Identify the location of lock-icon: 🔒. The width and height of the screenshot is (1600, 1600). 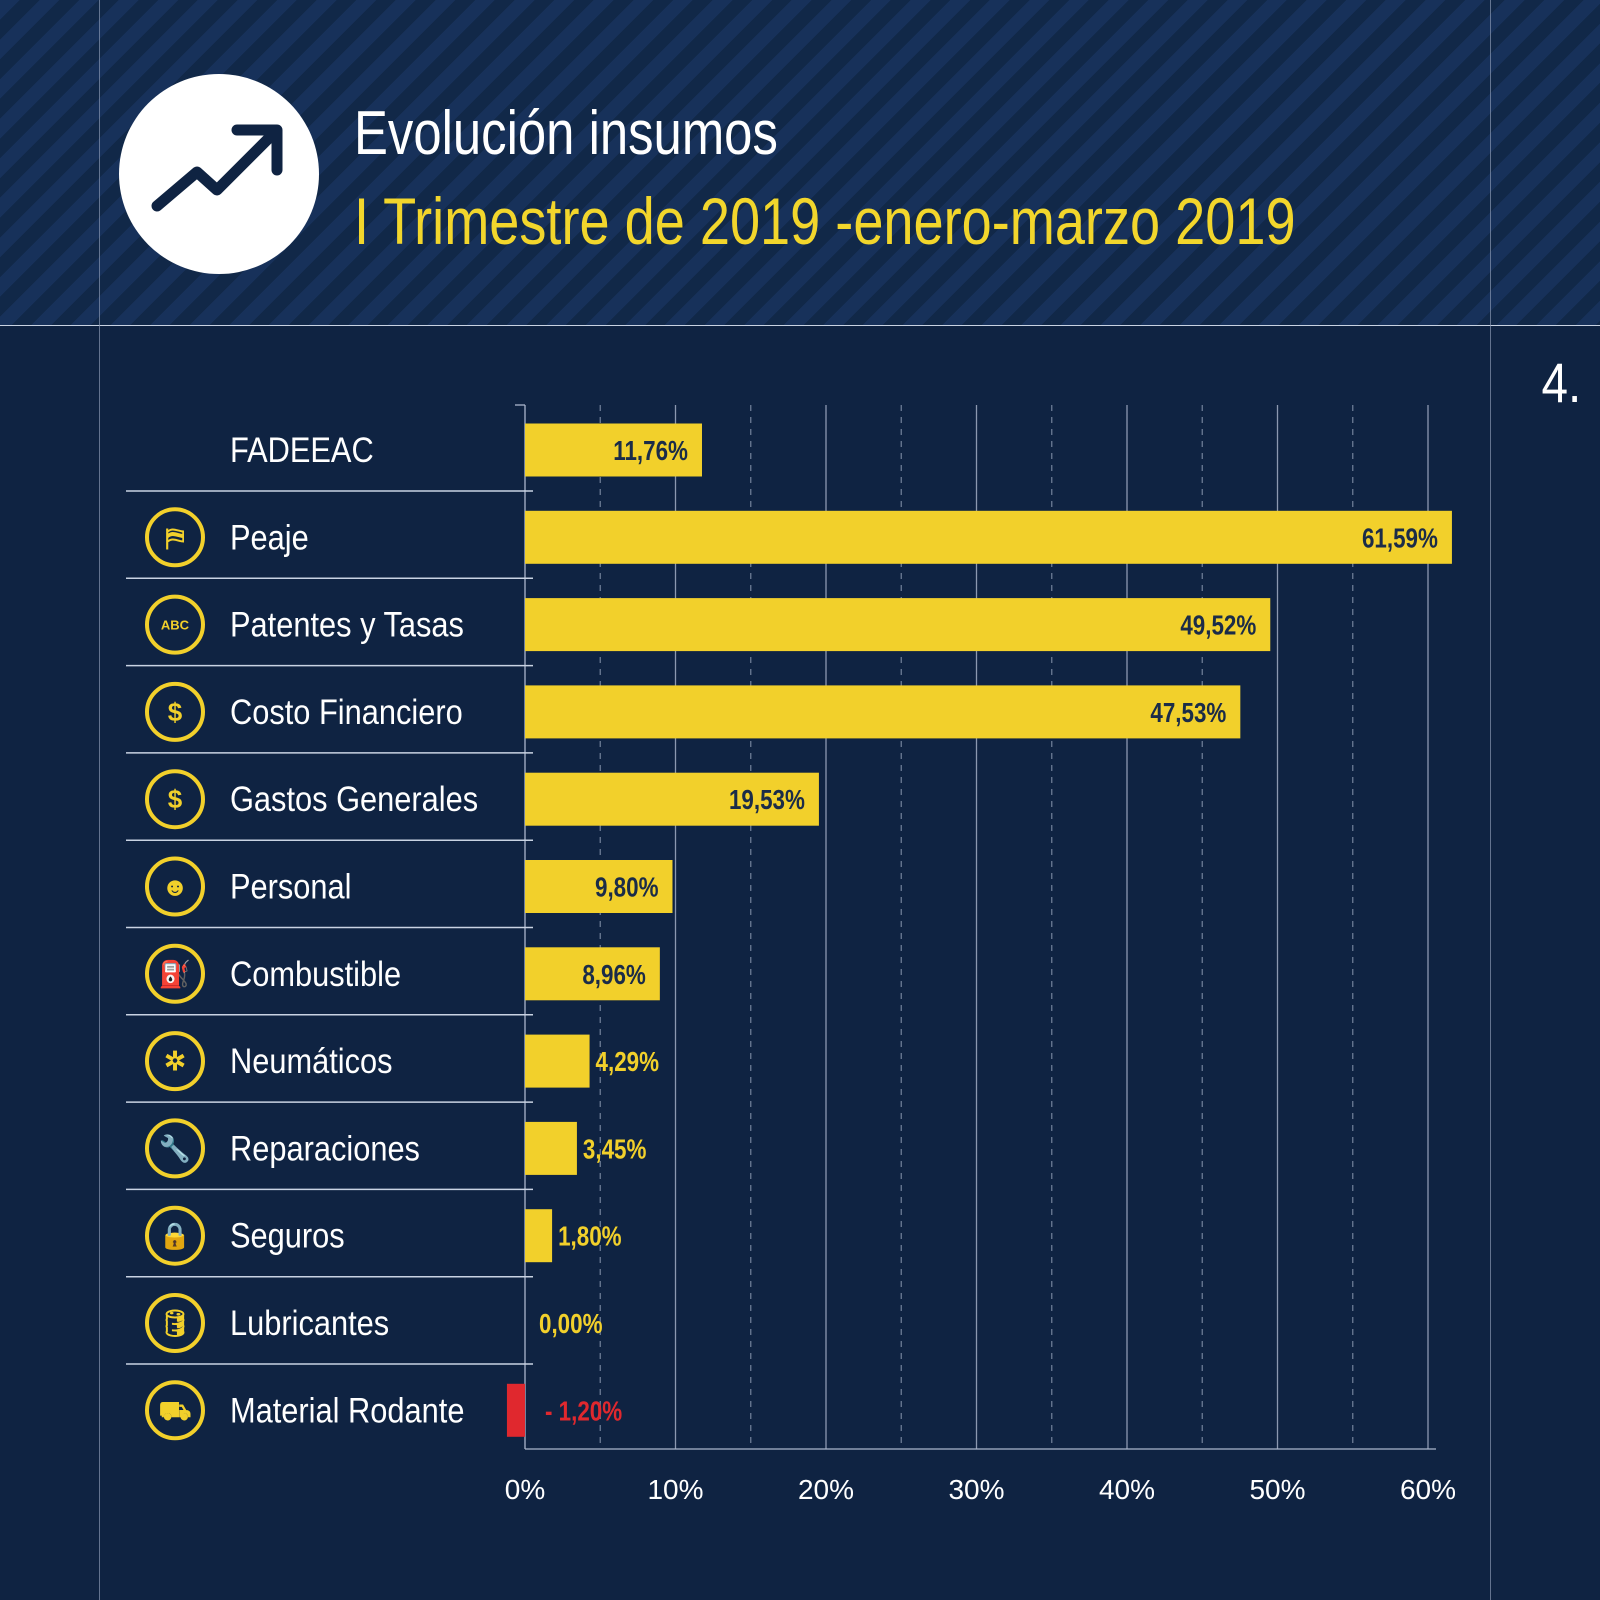
(175, 1235).